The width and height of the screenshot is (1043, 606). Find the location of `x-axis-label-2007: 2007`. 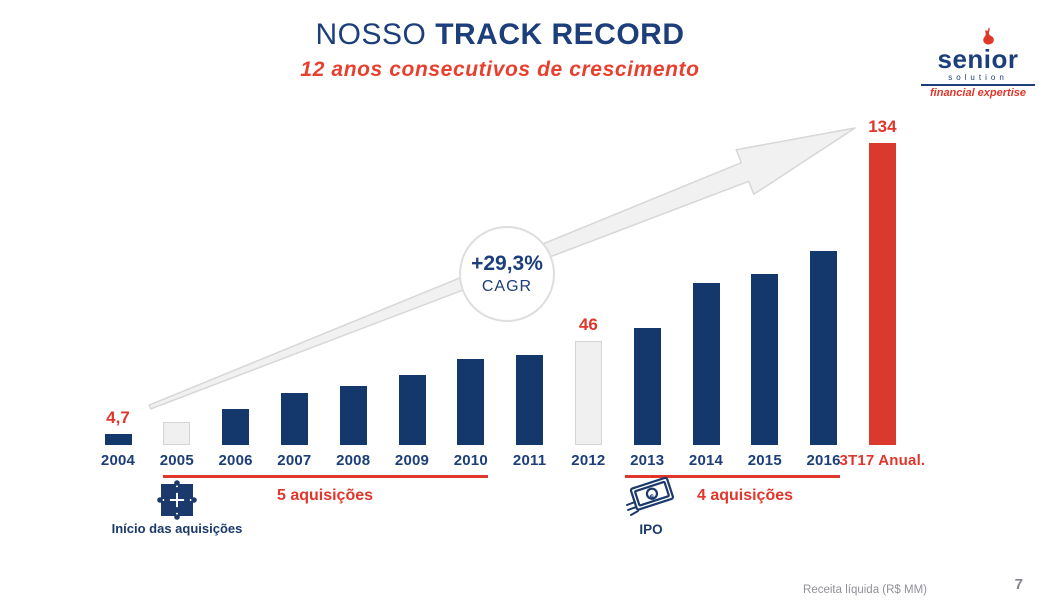

x-axis-label-2007: 2007 is located at coordinates (294, 460).